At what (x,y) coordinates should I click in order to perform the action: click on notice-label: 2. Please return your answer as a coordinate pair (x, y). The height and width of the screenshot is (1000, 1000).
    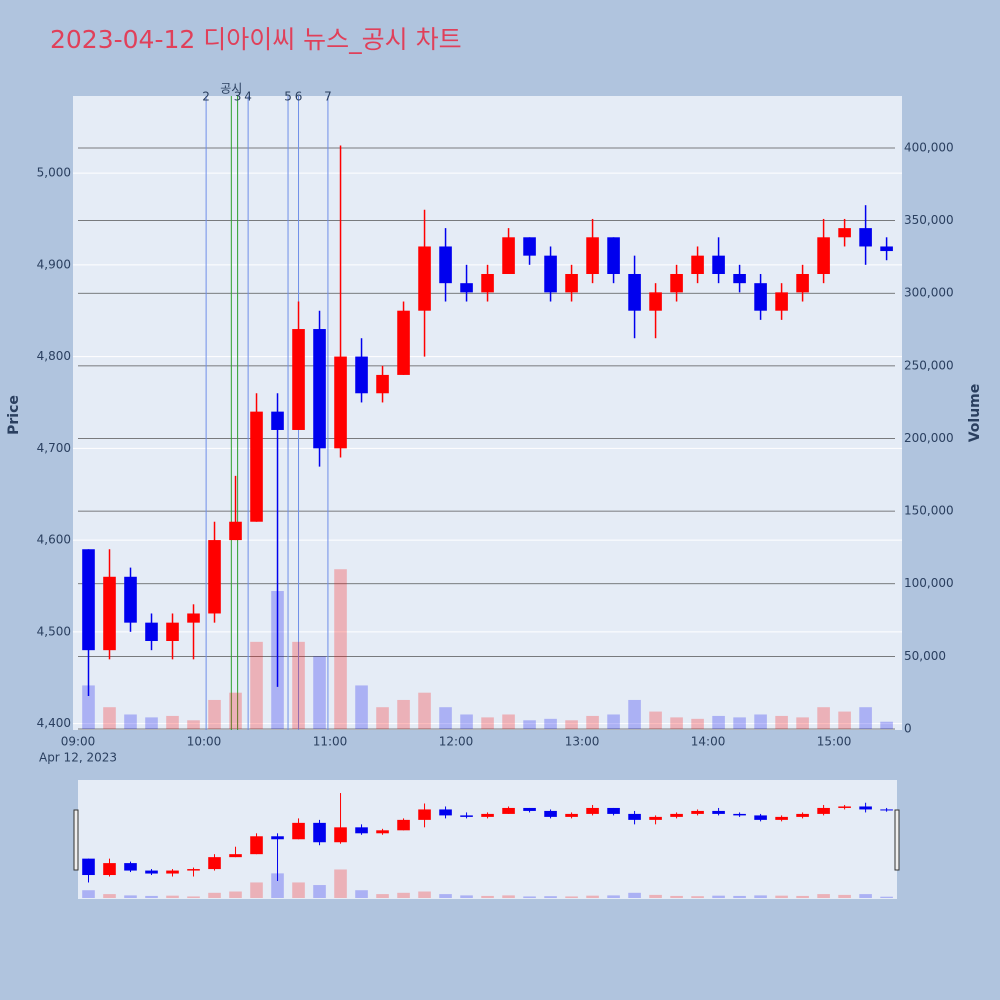
    Looking at the image, I should click on (206, 97).